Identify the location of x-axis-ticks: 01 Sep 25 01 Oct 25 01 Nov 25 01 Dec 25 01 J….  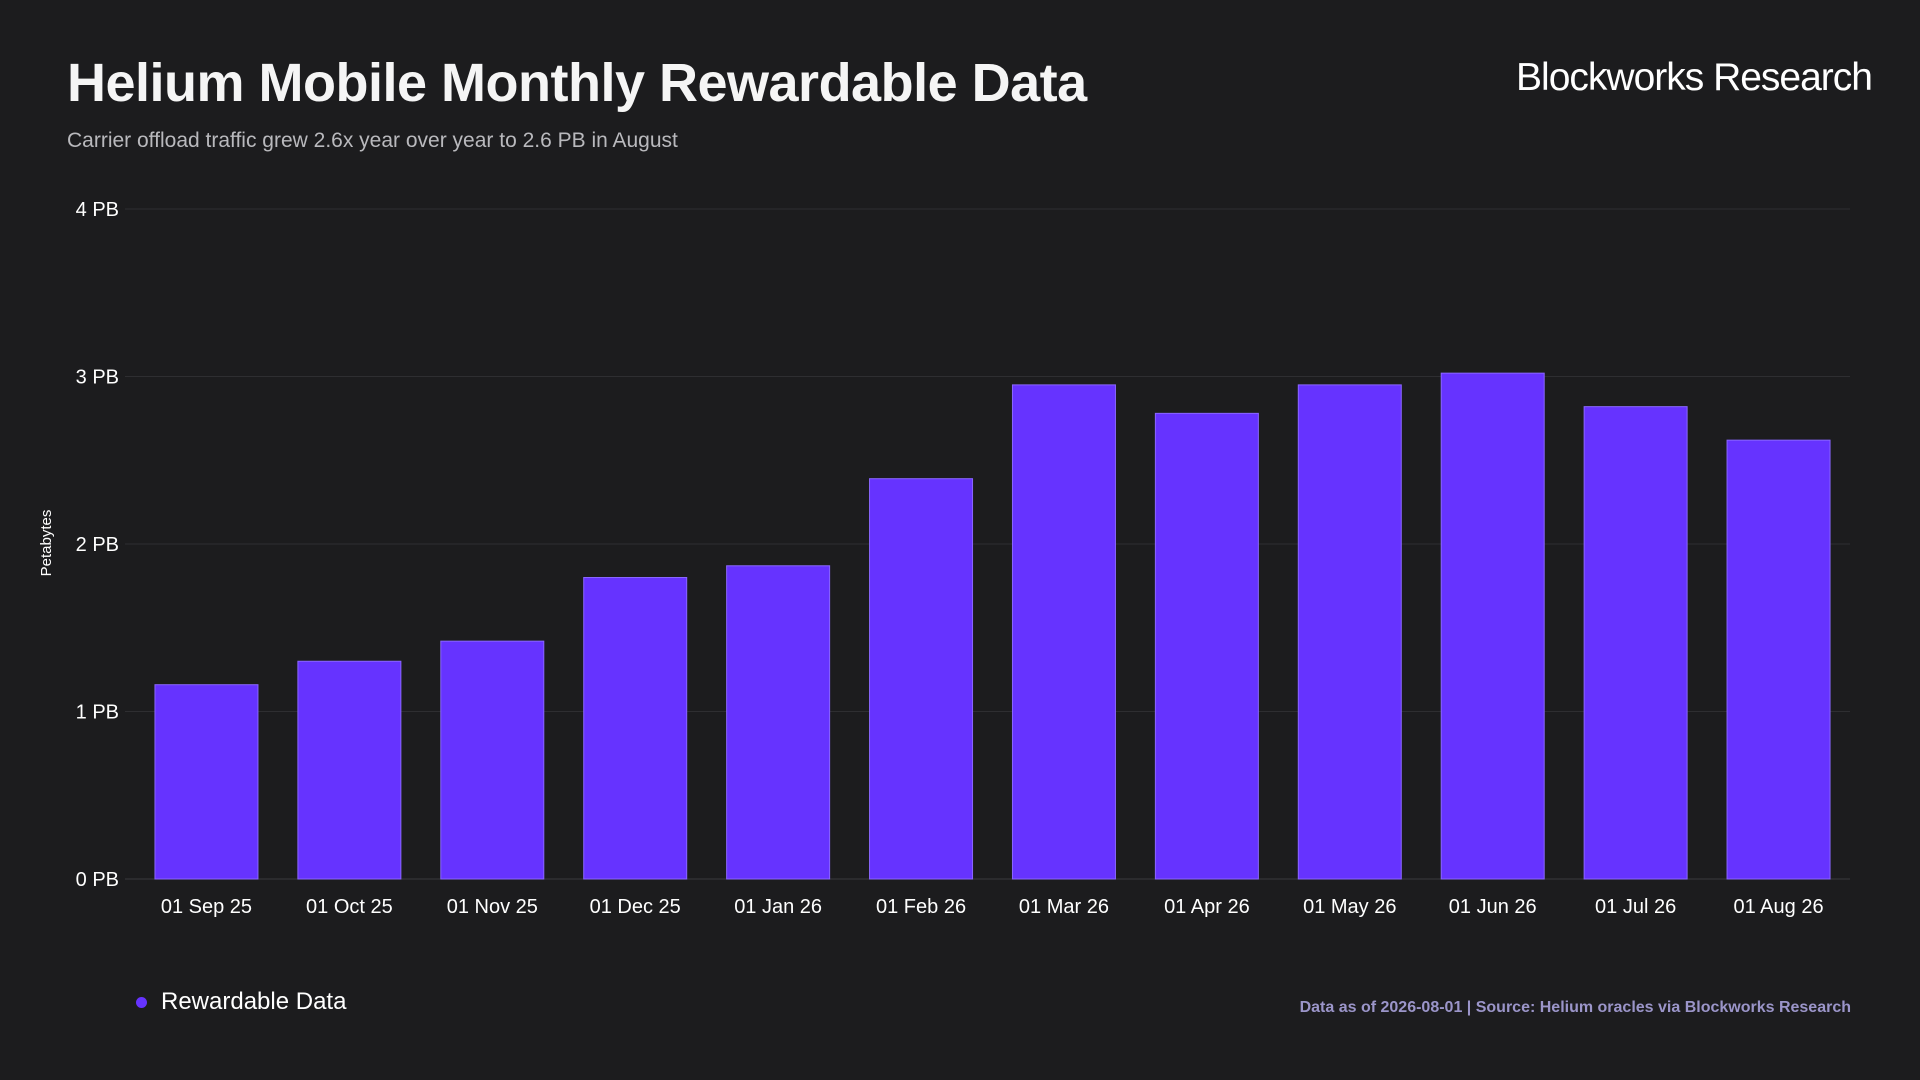
(992, 907).